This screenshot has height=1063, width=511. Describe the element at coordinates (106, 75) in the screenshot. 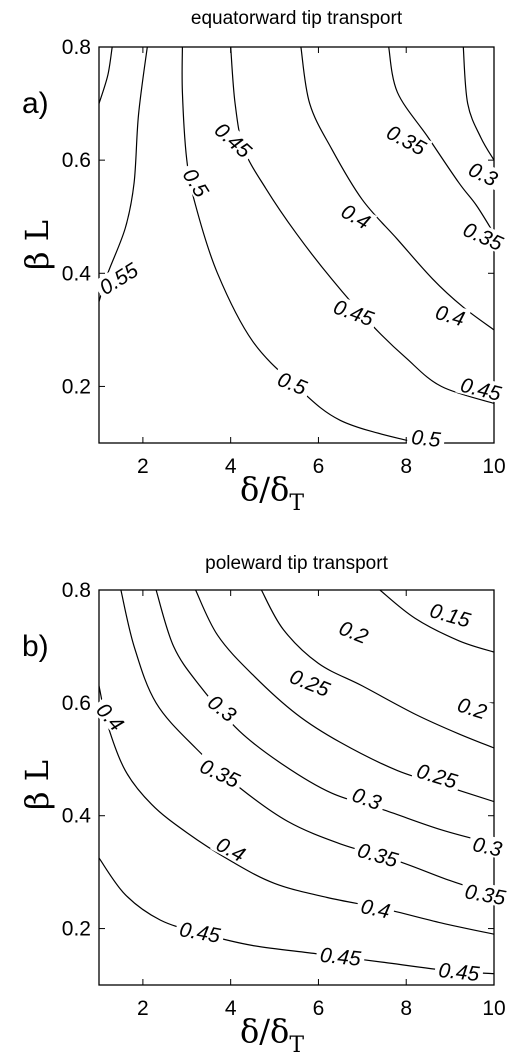

I see `contour-line-0.55` at that location.